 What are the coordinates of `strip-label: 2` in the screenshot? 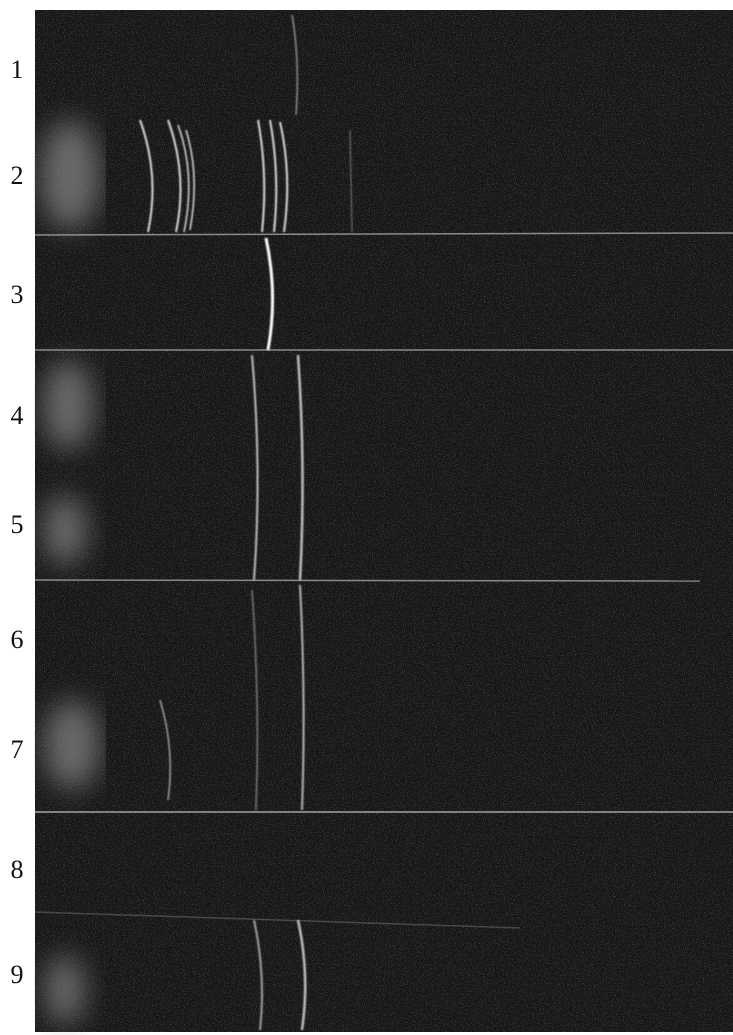 It's located at (17, 175).